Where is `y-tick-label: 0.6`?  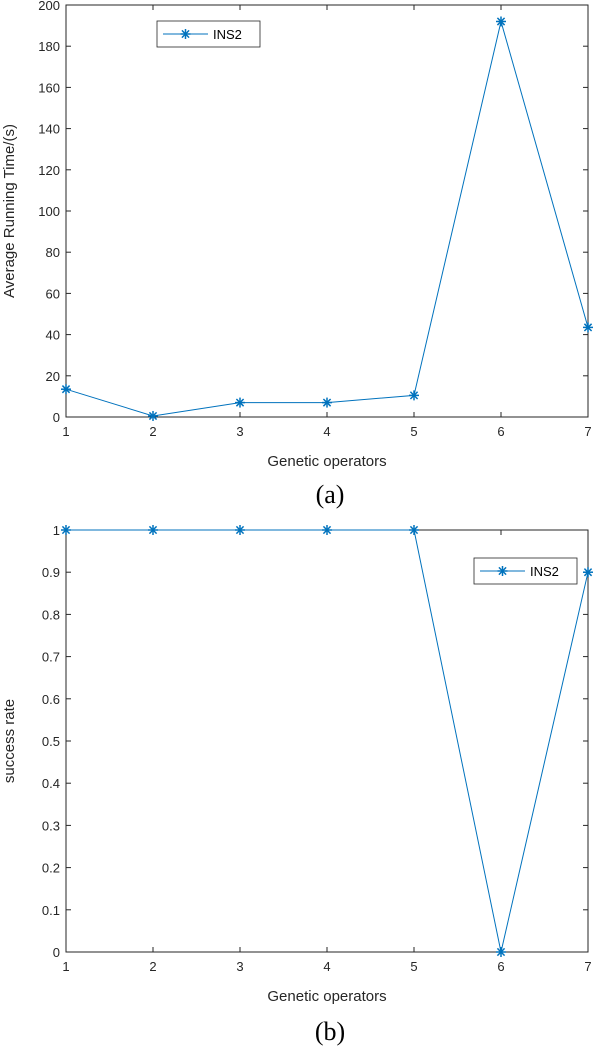
y-tick-label: 0.6 is located at coordinates (51, 699).